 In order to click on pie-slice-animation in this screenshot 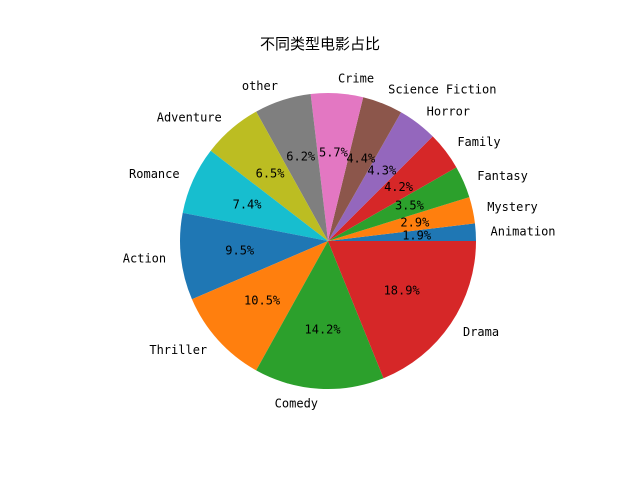, I will do `click(402, 232)`.